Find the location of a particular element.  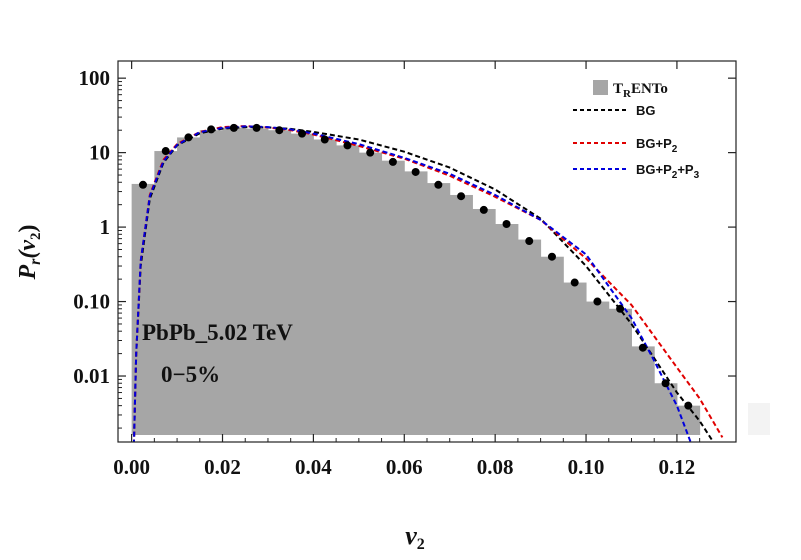

annotation-system: PbPb_5.02 TeV is located at coordinates (217, 332).